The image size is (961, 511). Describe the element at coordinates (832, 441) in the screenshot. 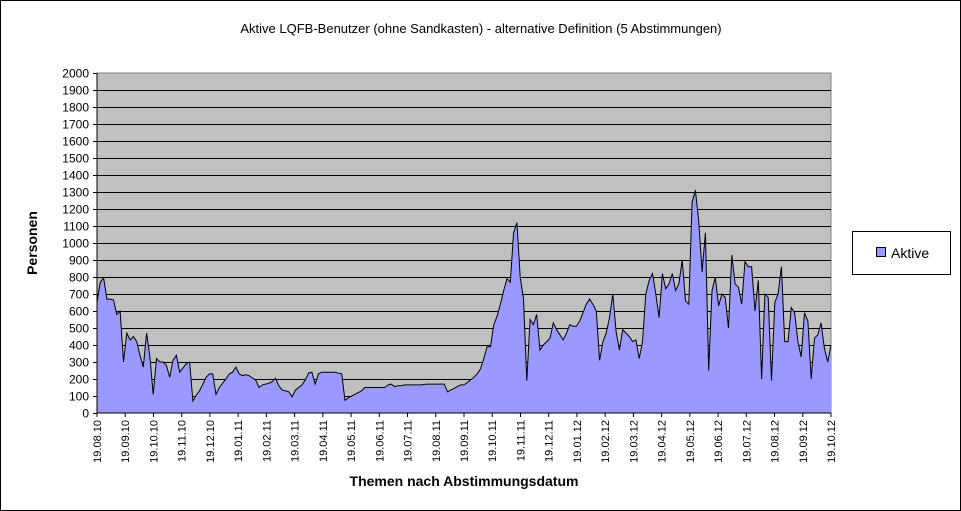

I see `x-tick-label: 19.10.12` at that location.